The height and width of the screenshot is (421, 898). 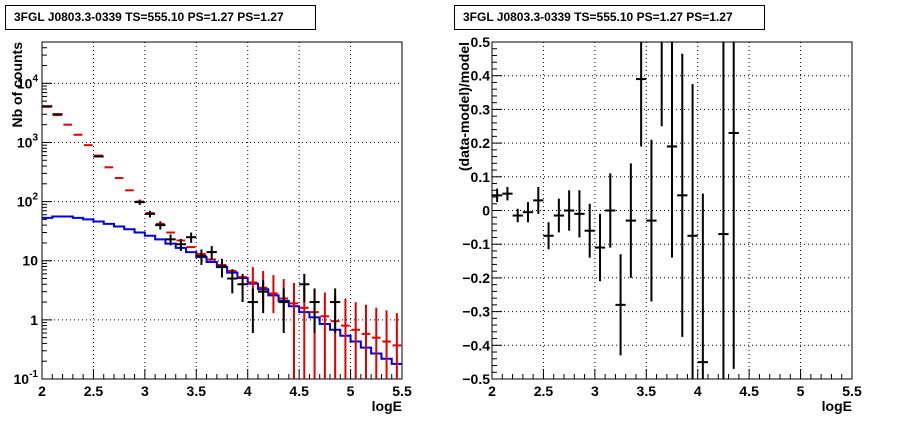 What do you see at coordinates (248, 391) in the screenshot?
I see `left-x-tick-label: 4` at bounding box center [248, 391].